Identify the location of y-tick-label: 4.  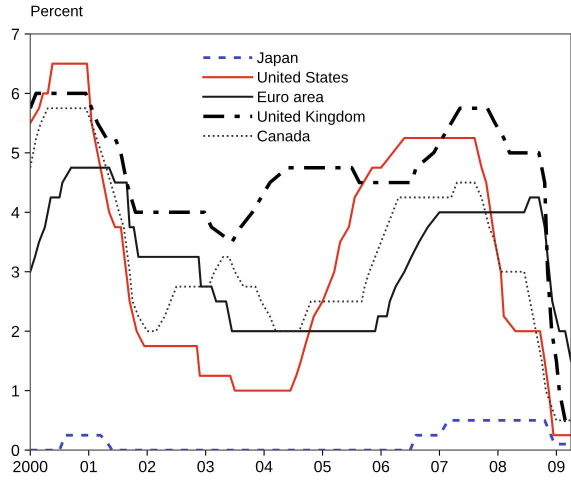
(15, 212).